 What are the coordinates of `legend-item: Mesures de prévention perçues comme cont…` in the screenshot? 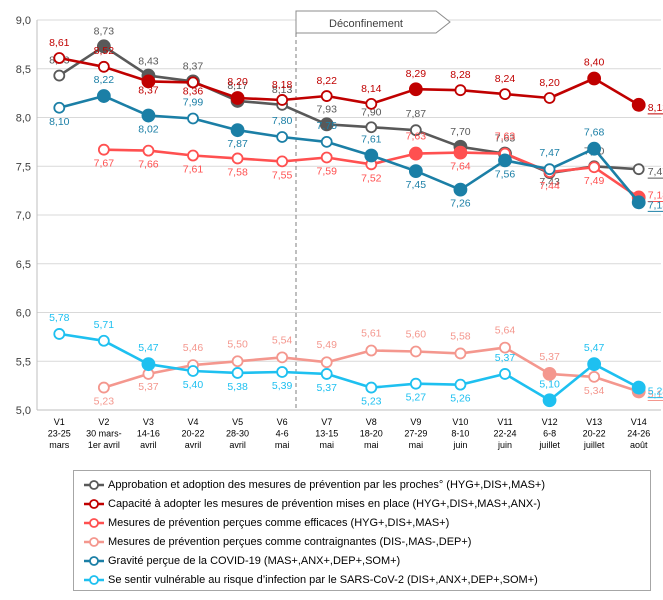 It's located at (367, 541).